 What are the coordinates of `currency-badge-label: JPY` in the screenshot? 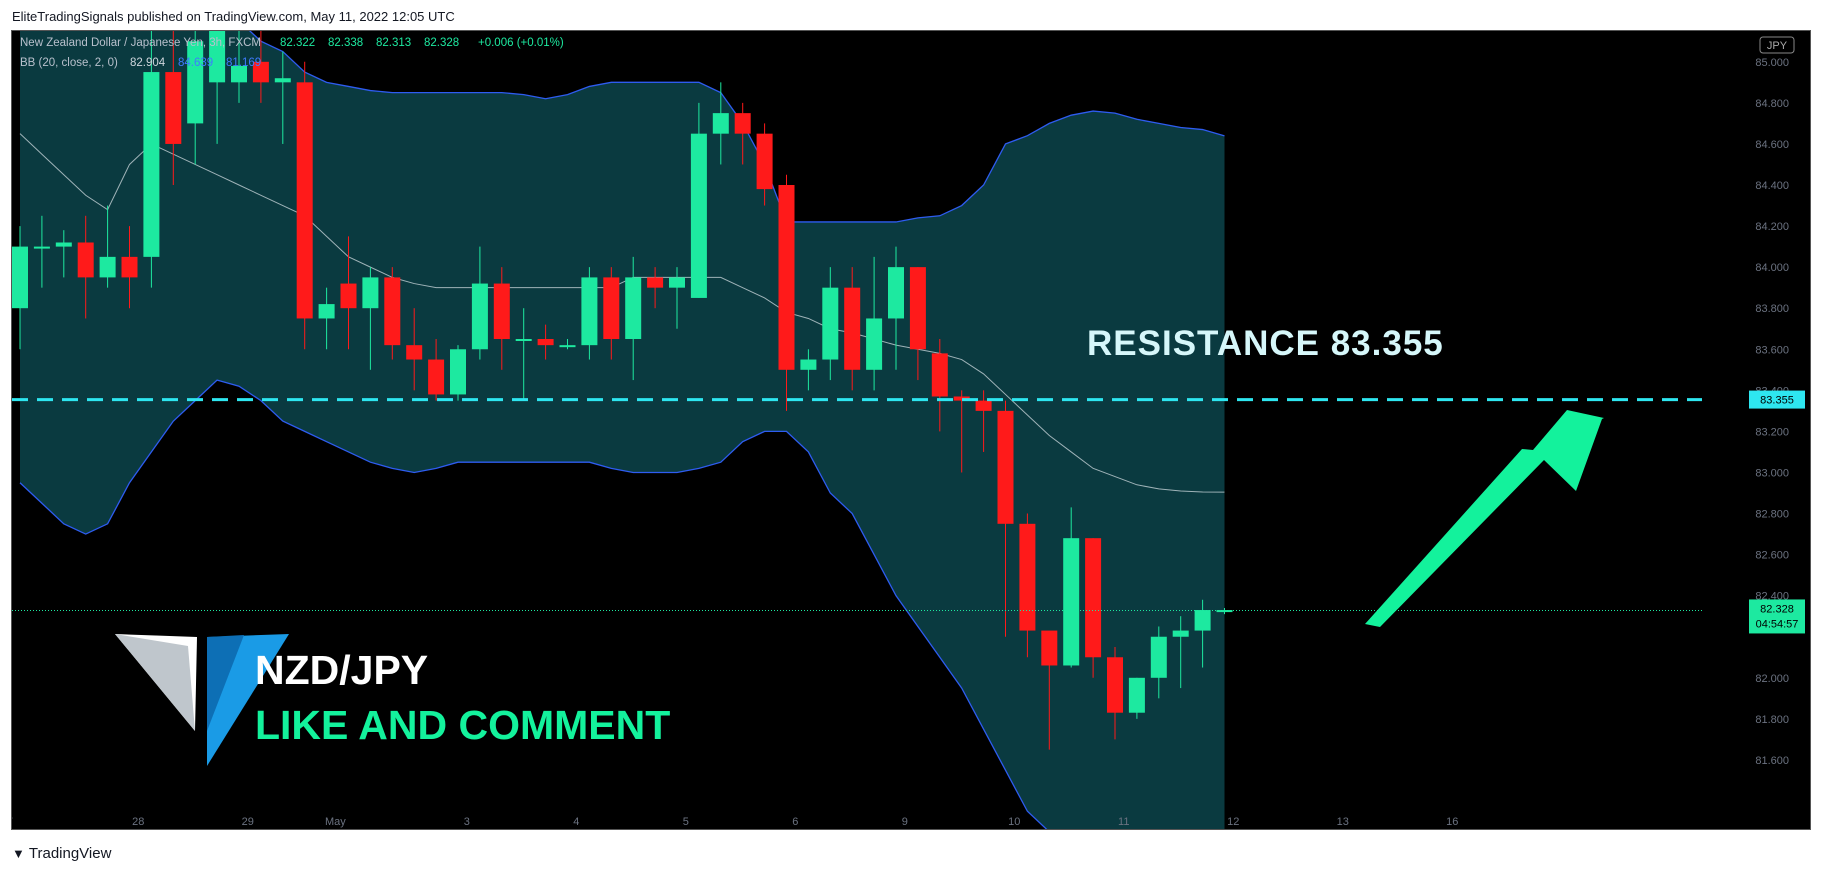 It's located at (1777, 46).